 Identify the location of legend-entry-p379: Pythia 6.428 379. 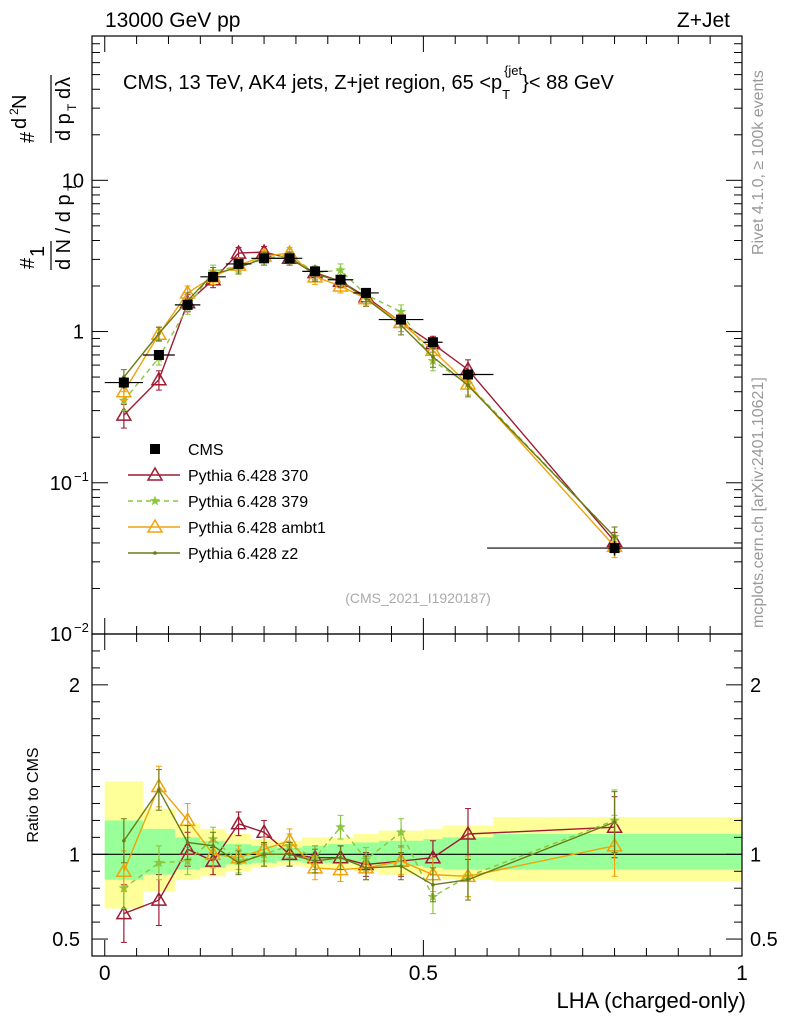
(218, 502).